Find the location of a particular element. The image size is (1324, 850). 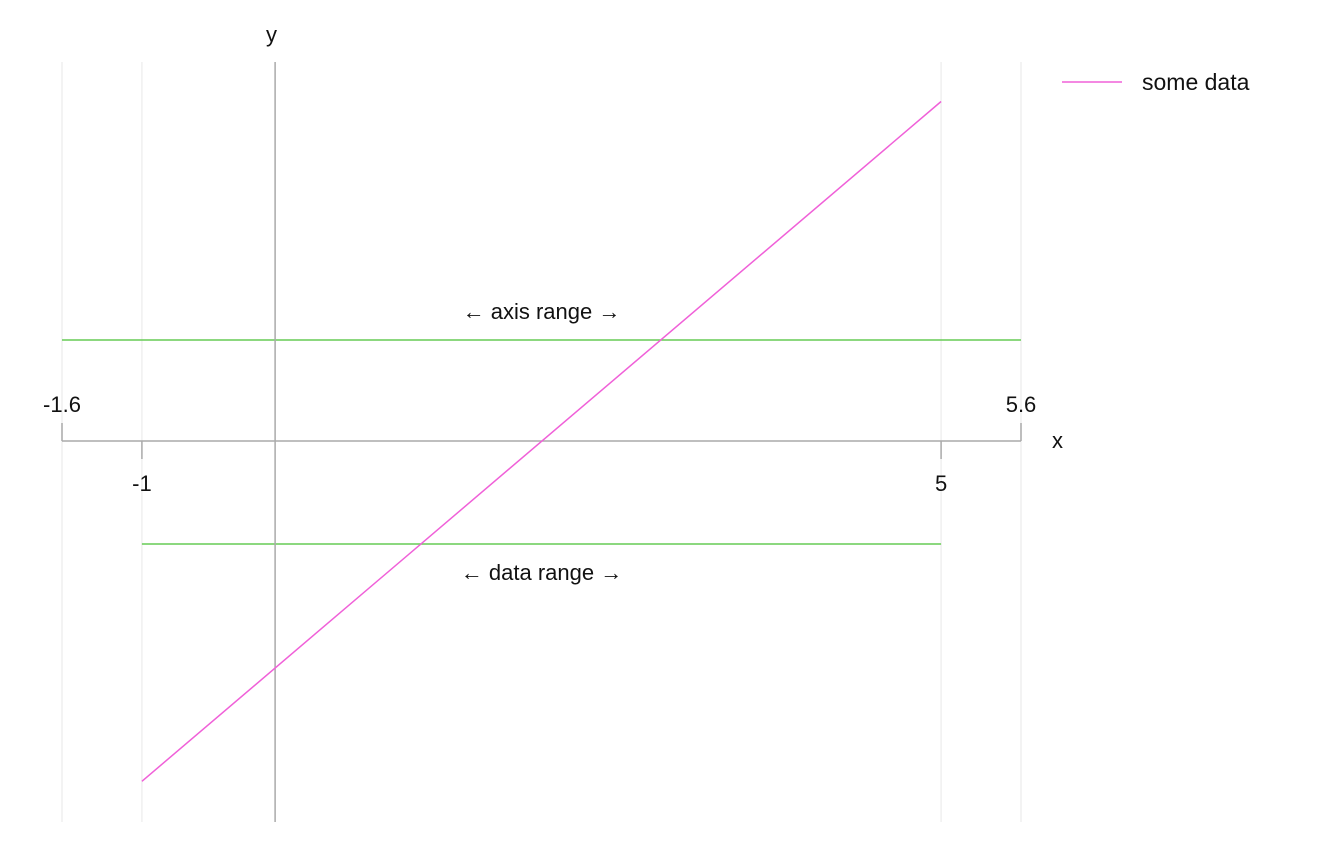

x-tick-label: -1.6 is located at coordinates (62, 404).